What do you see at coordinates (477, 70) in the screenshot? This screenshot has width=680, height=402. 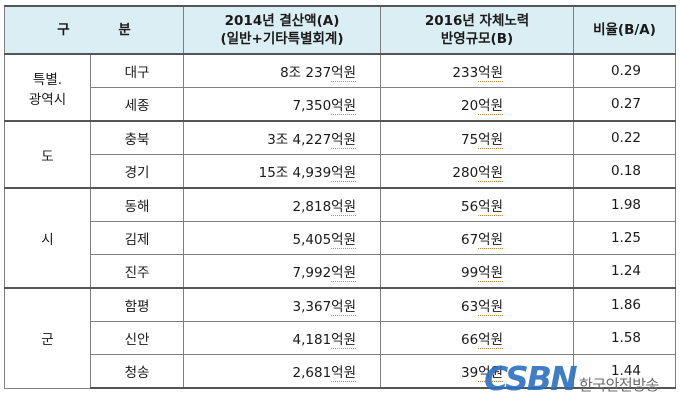 I see `self-effort-amount: 233억원` at bounding box center [477, 70].